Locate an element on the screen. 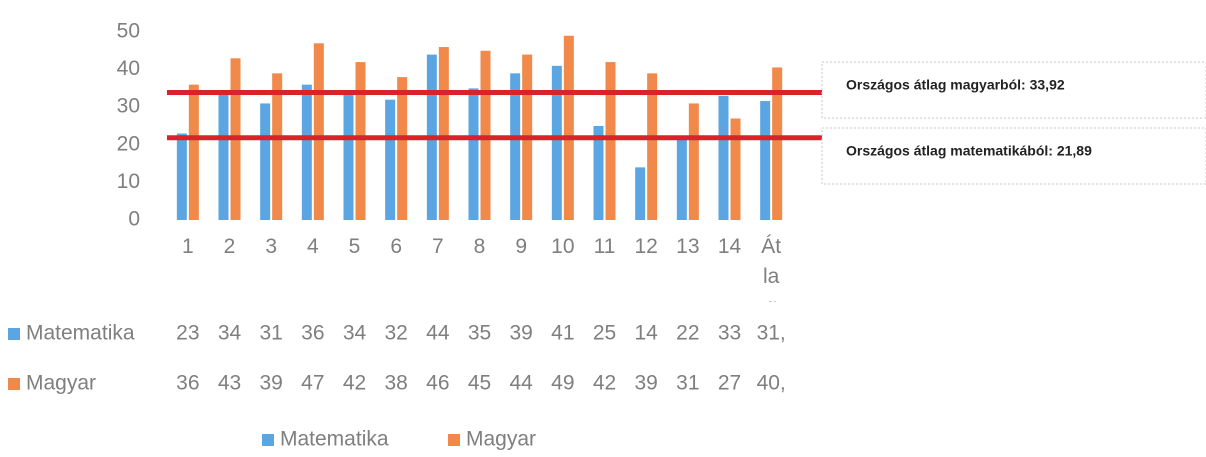  table-cell: 23 is located at coordinates (187, 333).